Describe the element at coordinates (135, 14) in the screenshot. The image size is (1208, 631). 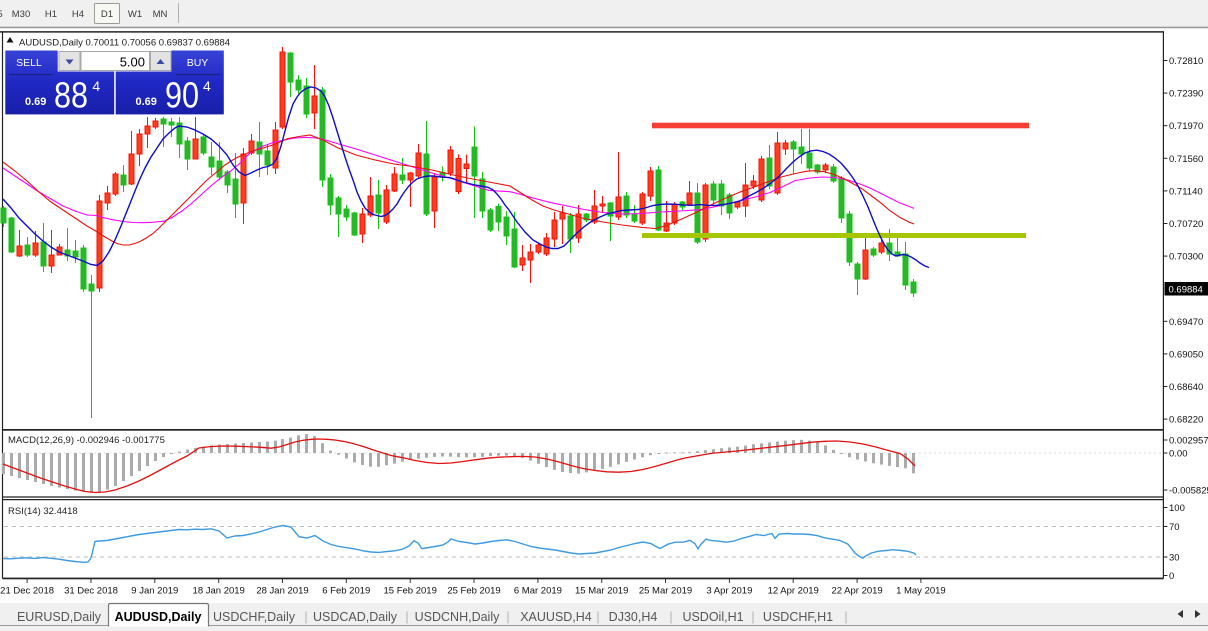
I see `svg-text: W1` at that location.